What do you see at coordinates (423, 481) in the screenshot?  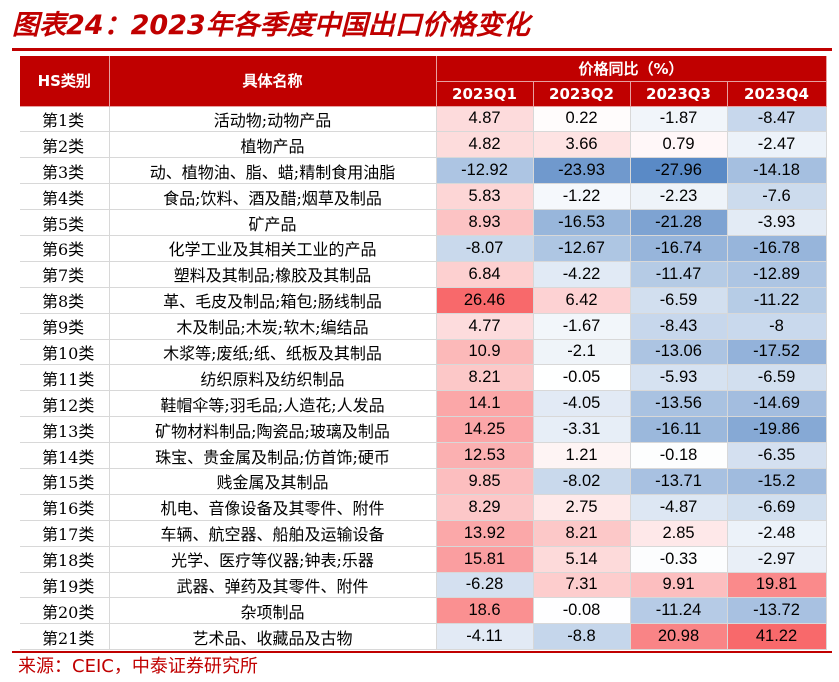 I see `table-row: 第15类 贱金属及其制品 9.85 -8.02 -13.71 -15.2` at bounding box center [423, 481].